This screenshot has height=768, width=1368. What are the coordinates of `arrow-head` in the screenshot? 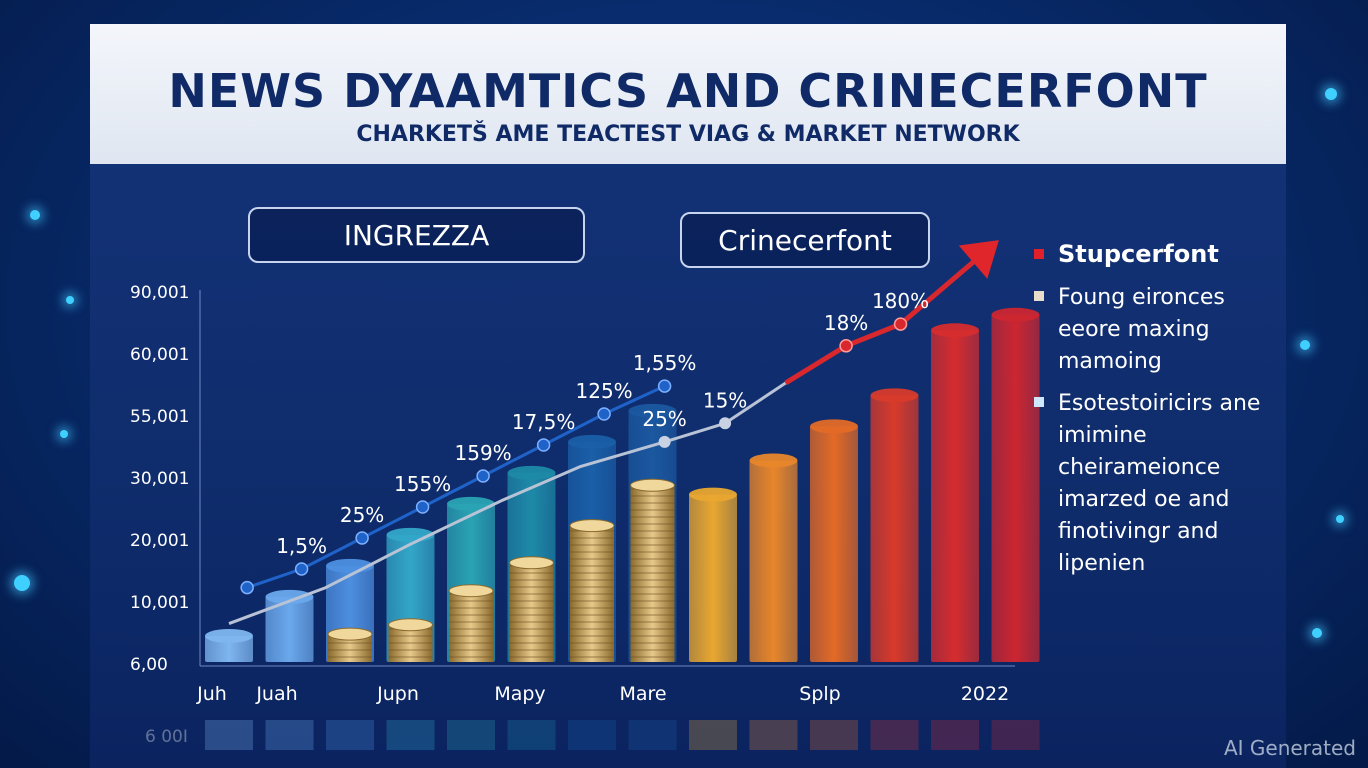 It's located at (978, 259).